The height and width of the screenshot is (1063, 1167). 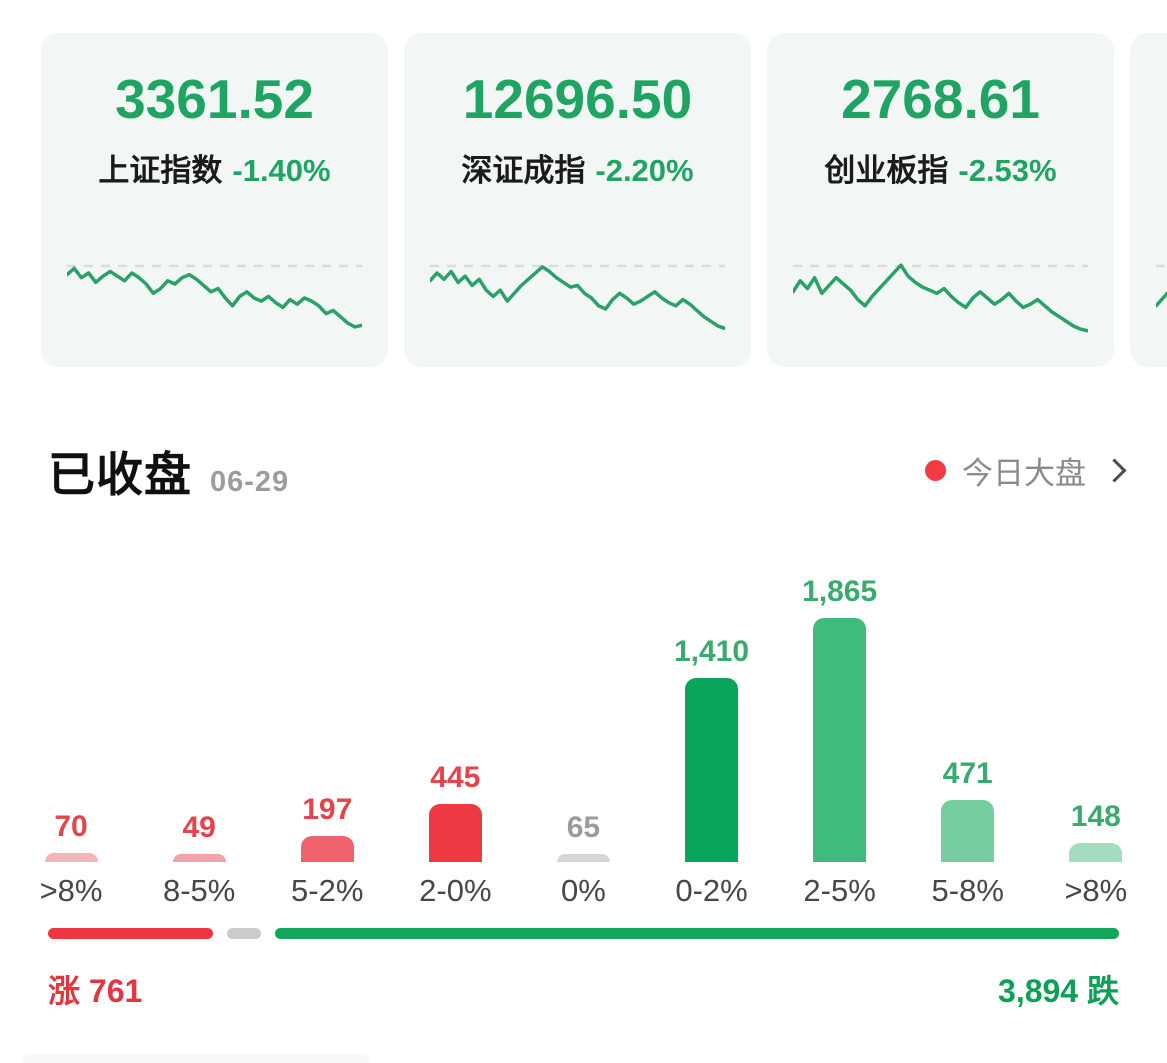 What do you see at coordinates (583, 989) in the screenshot?
I see `up-down-summary: 涨 761 3,894 跌` at bounding box center [583, 989].